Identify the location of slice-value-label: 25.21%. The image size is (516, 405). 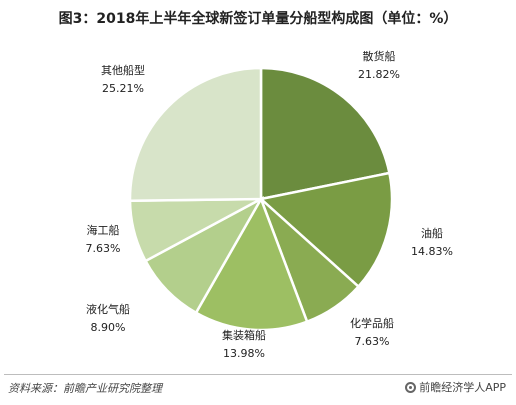
(123, 88).